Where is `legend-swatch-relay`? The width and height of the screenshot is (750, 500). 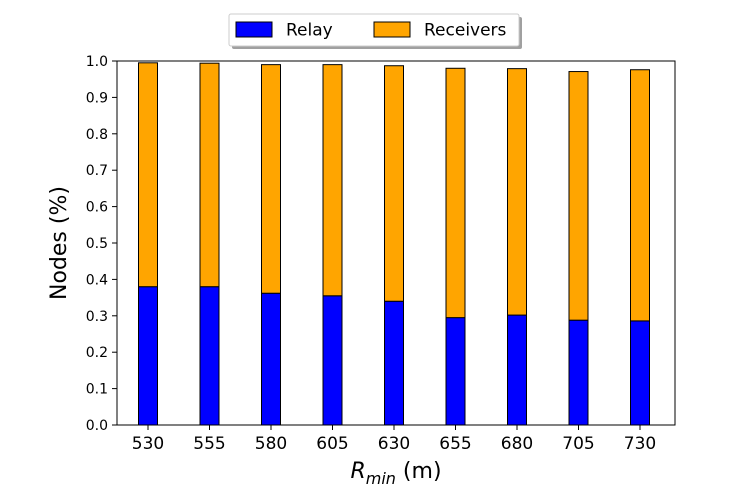 legend-swatch-relay is located at coordinates (254, 29).